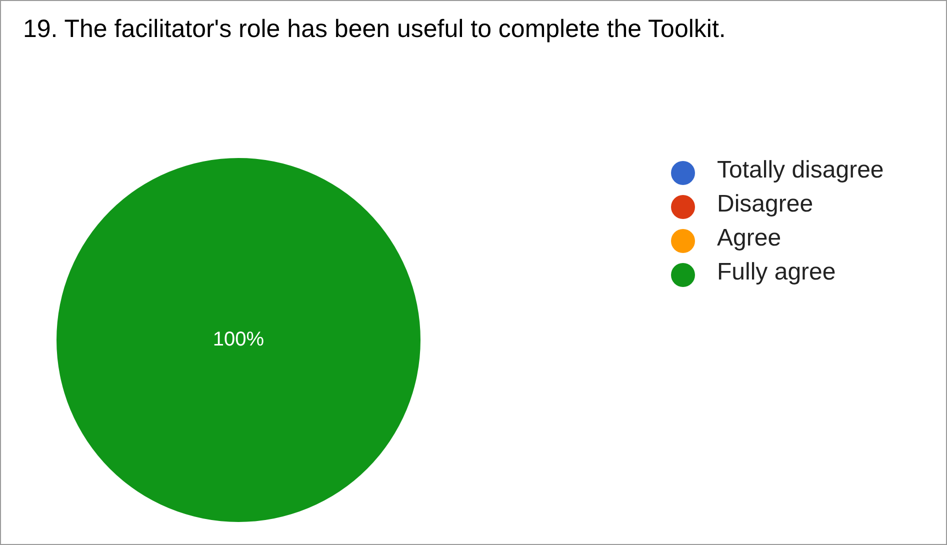 The width and height of the screenshot is (947, 545). I want to click on data-label: 100%, so click(238, 339).